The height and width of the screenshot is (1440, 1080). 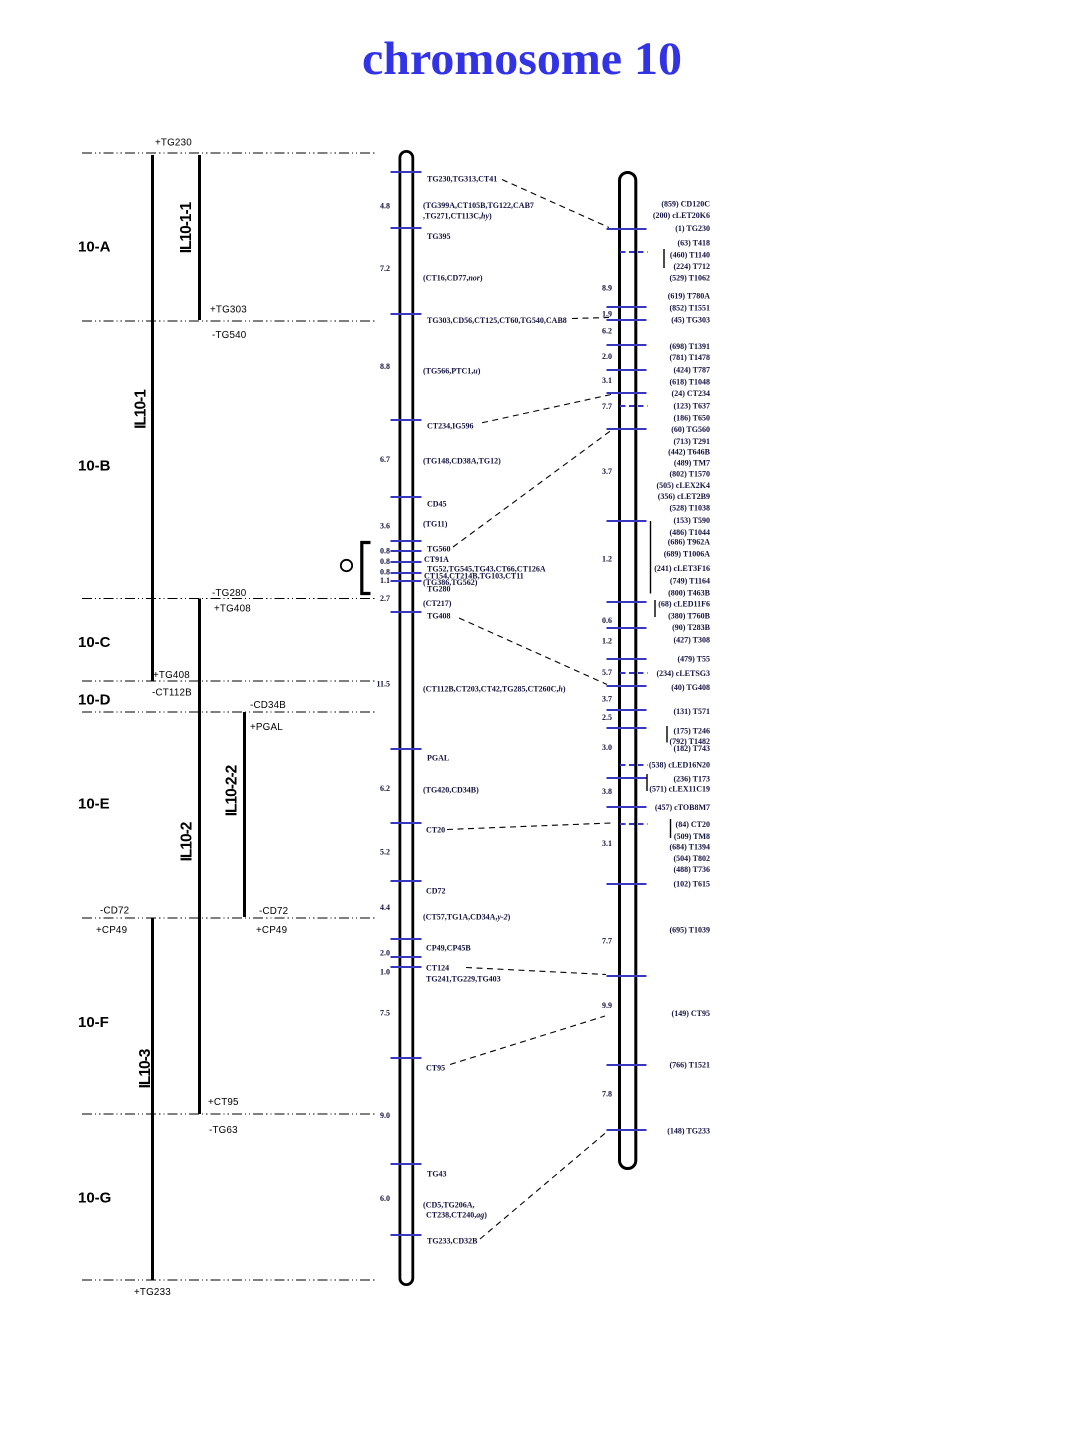 I want to click on svg-text: (84) CT20, so click(x=693, y=824).